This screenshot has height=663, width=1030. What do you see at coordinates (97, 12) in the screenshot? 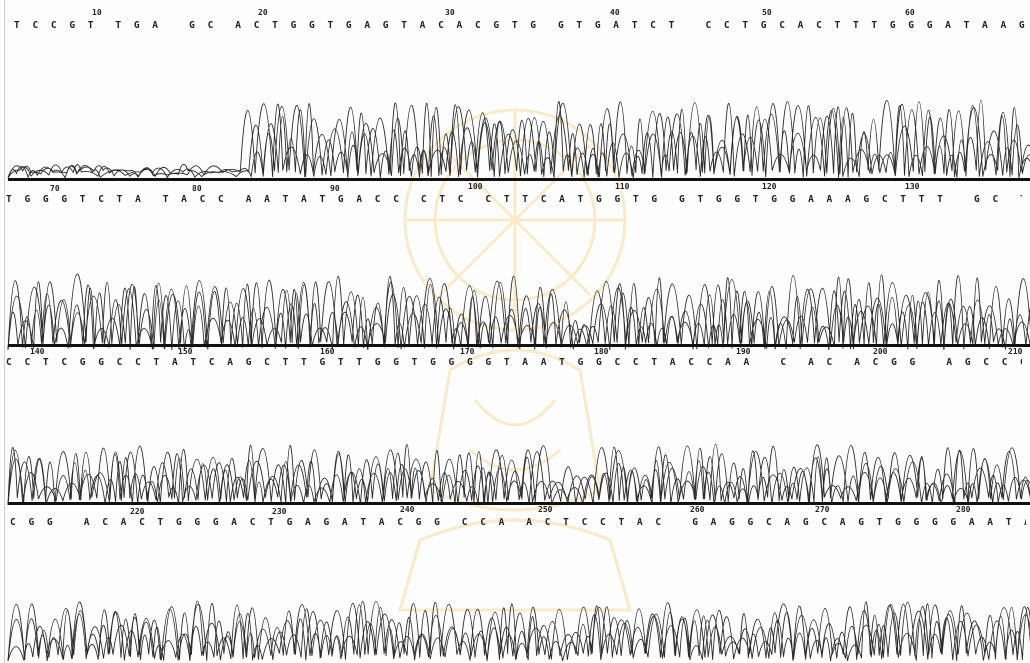
I see `tick-label: 10` at bounding box center [97, 12].